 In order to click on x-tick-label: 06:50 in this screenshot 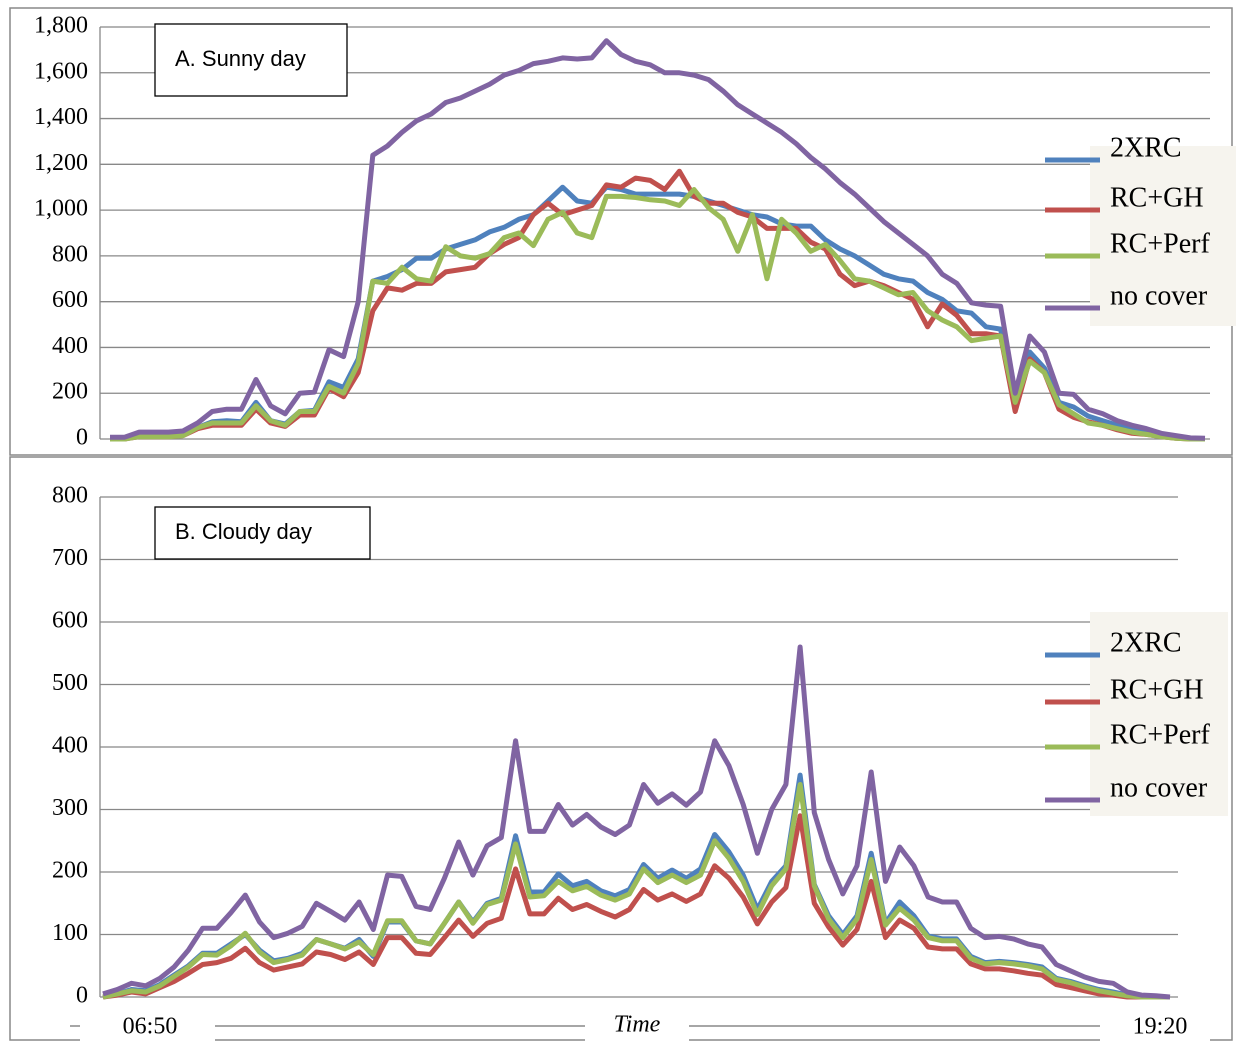, I will do `click(150, 1027)`.